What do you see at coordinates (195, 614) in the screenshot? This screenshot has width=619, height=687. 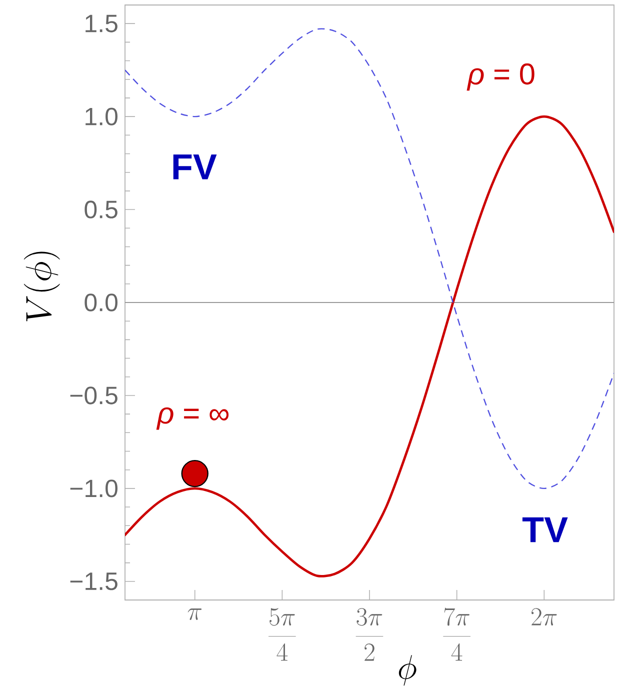 I see `x-tick-label: $\pi$` at bounding box center [195, 614].